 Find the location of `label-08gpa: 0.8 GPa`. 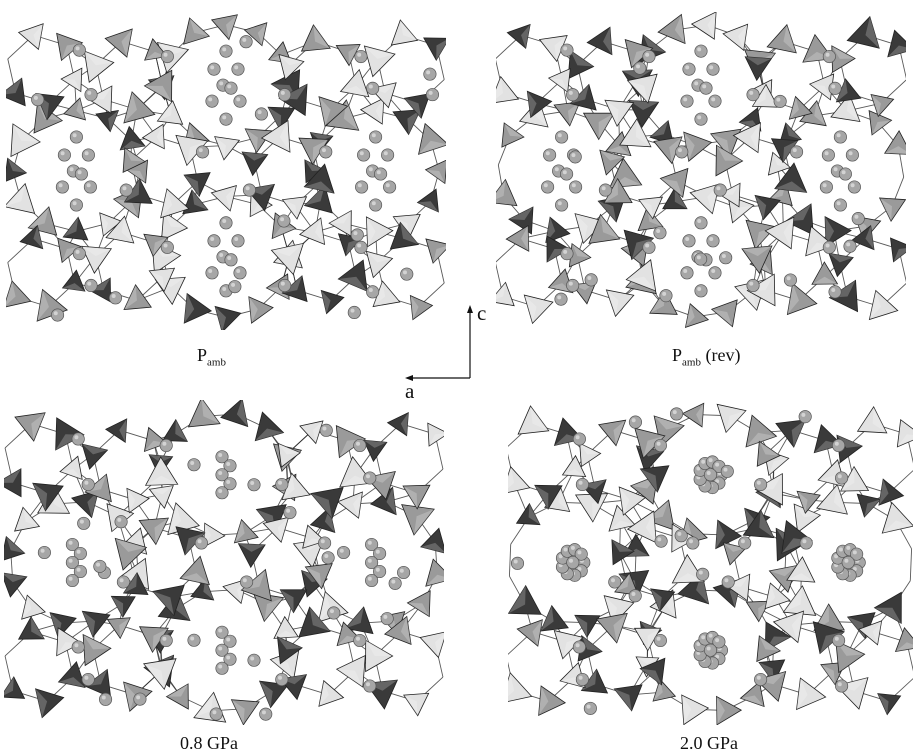

label-08gpa: 0.8 GPa is located at coordinates (209, 743).